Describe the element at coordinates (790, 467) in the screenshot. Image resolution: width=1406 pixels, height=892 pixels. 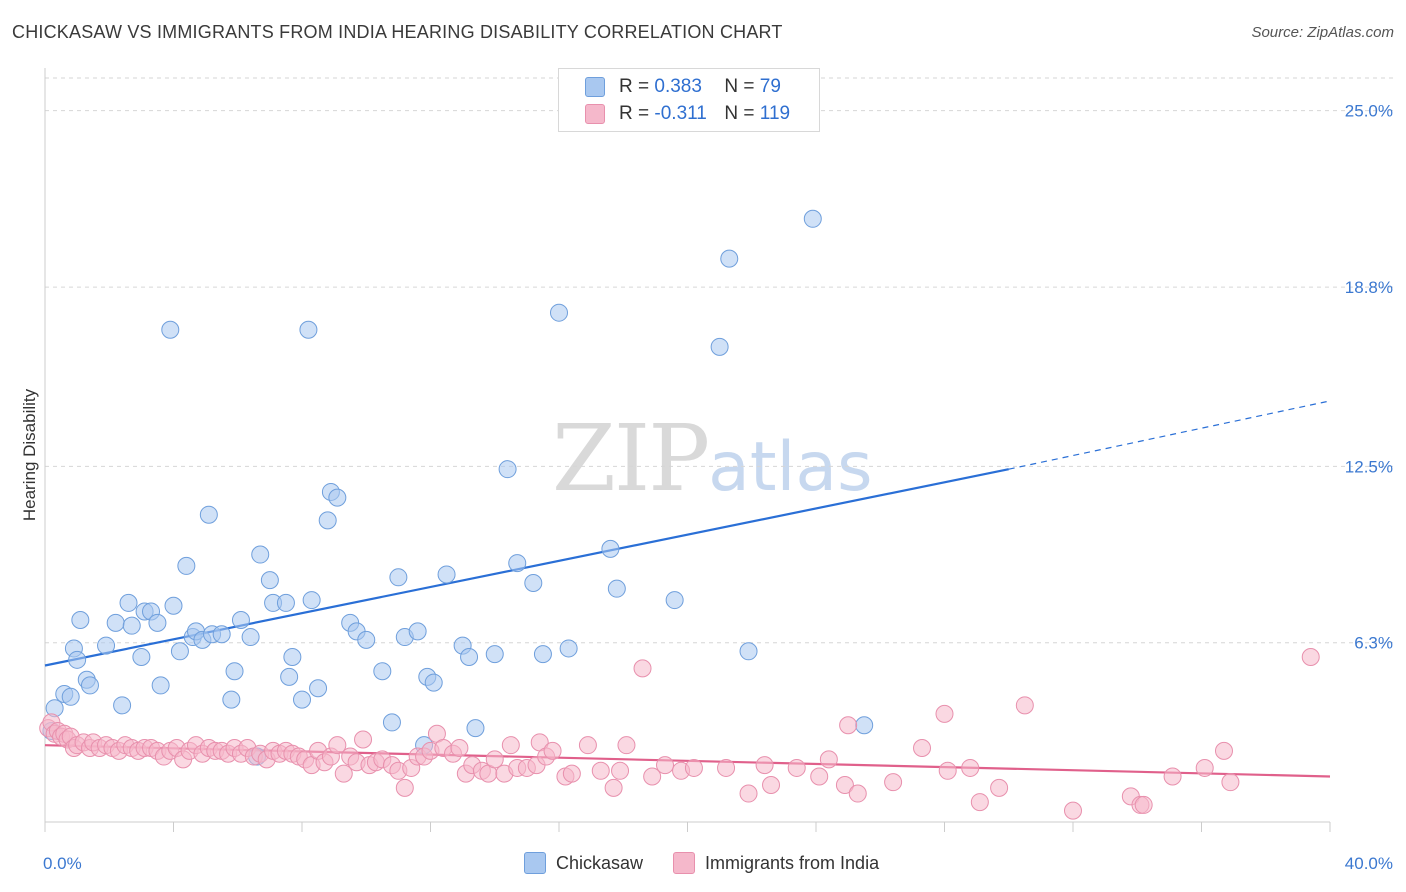
I see `watermark-atlas: atlas` at that location.